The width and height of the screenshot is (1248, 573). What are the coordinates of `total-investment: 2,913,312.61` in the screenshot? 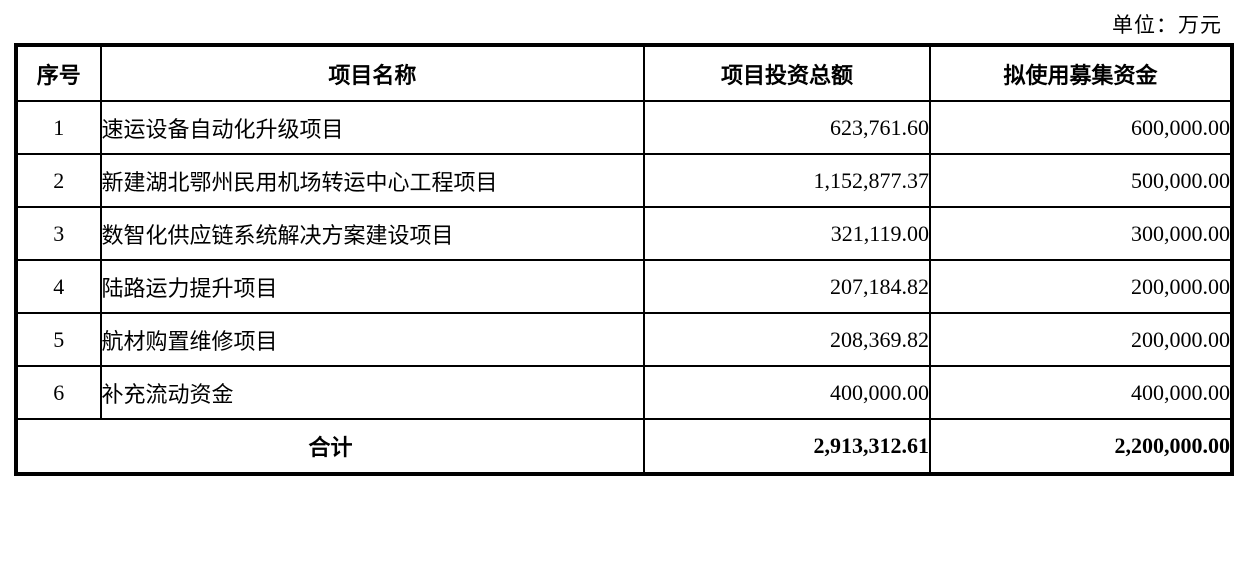 It's located at (787, 446).